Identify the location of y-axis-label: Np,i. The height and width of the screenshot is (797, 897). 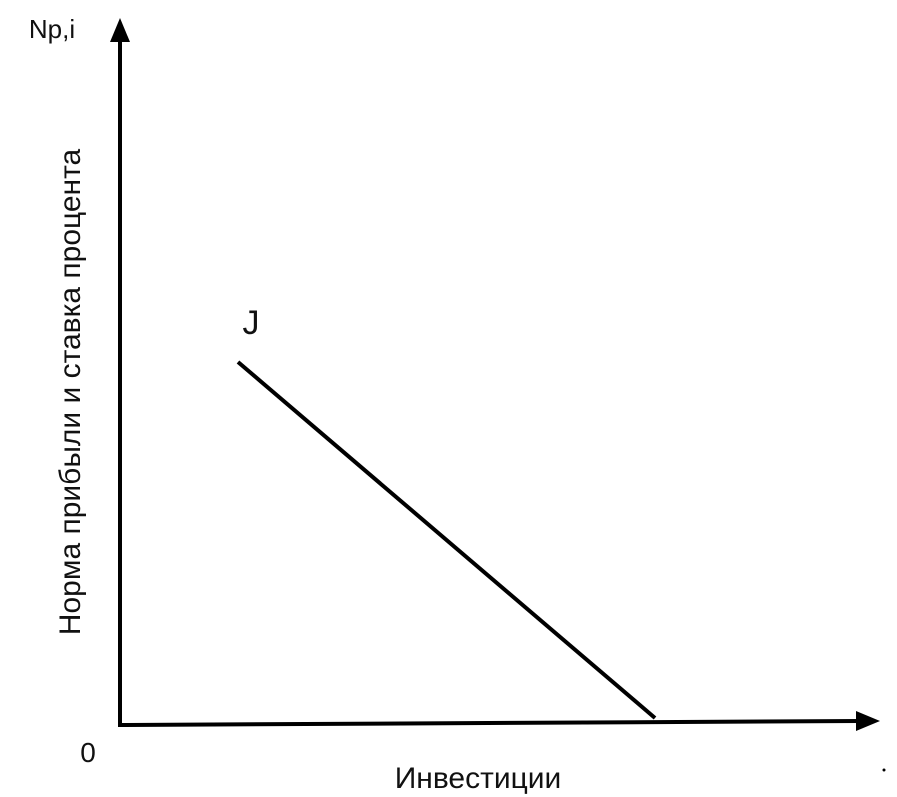
(52, 29).